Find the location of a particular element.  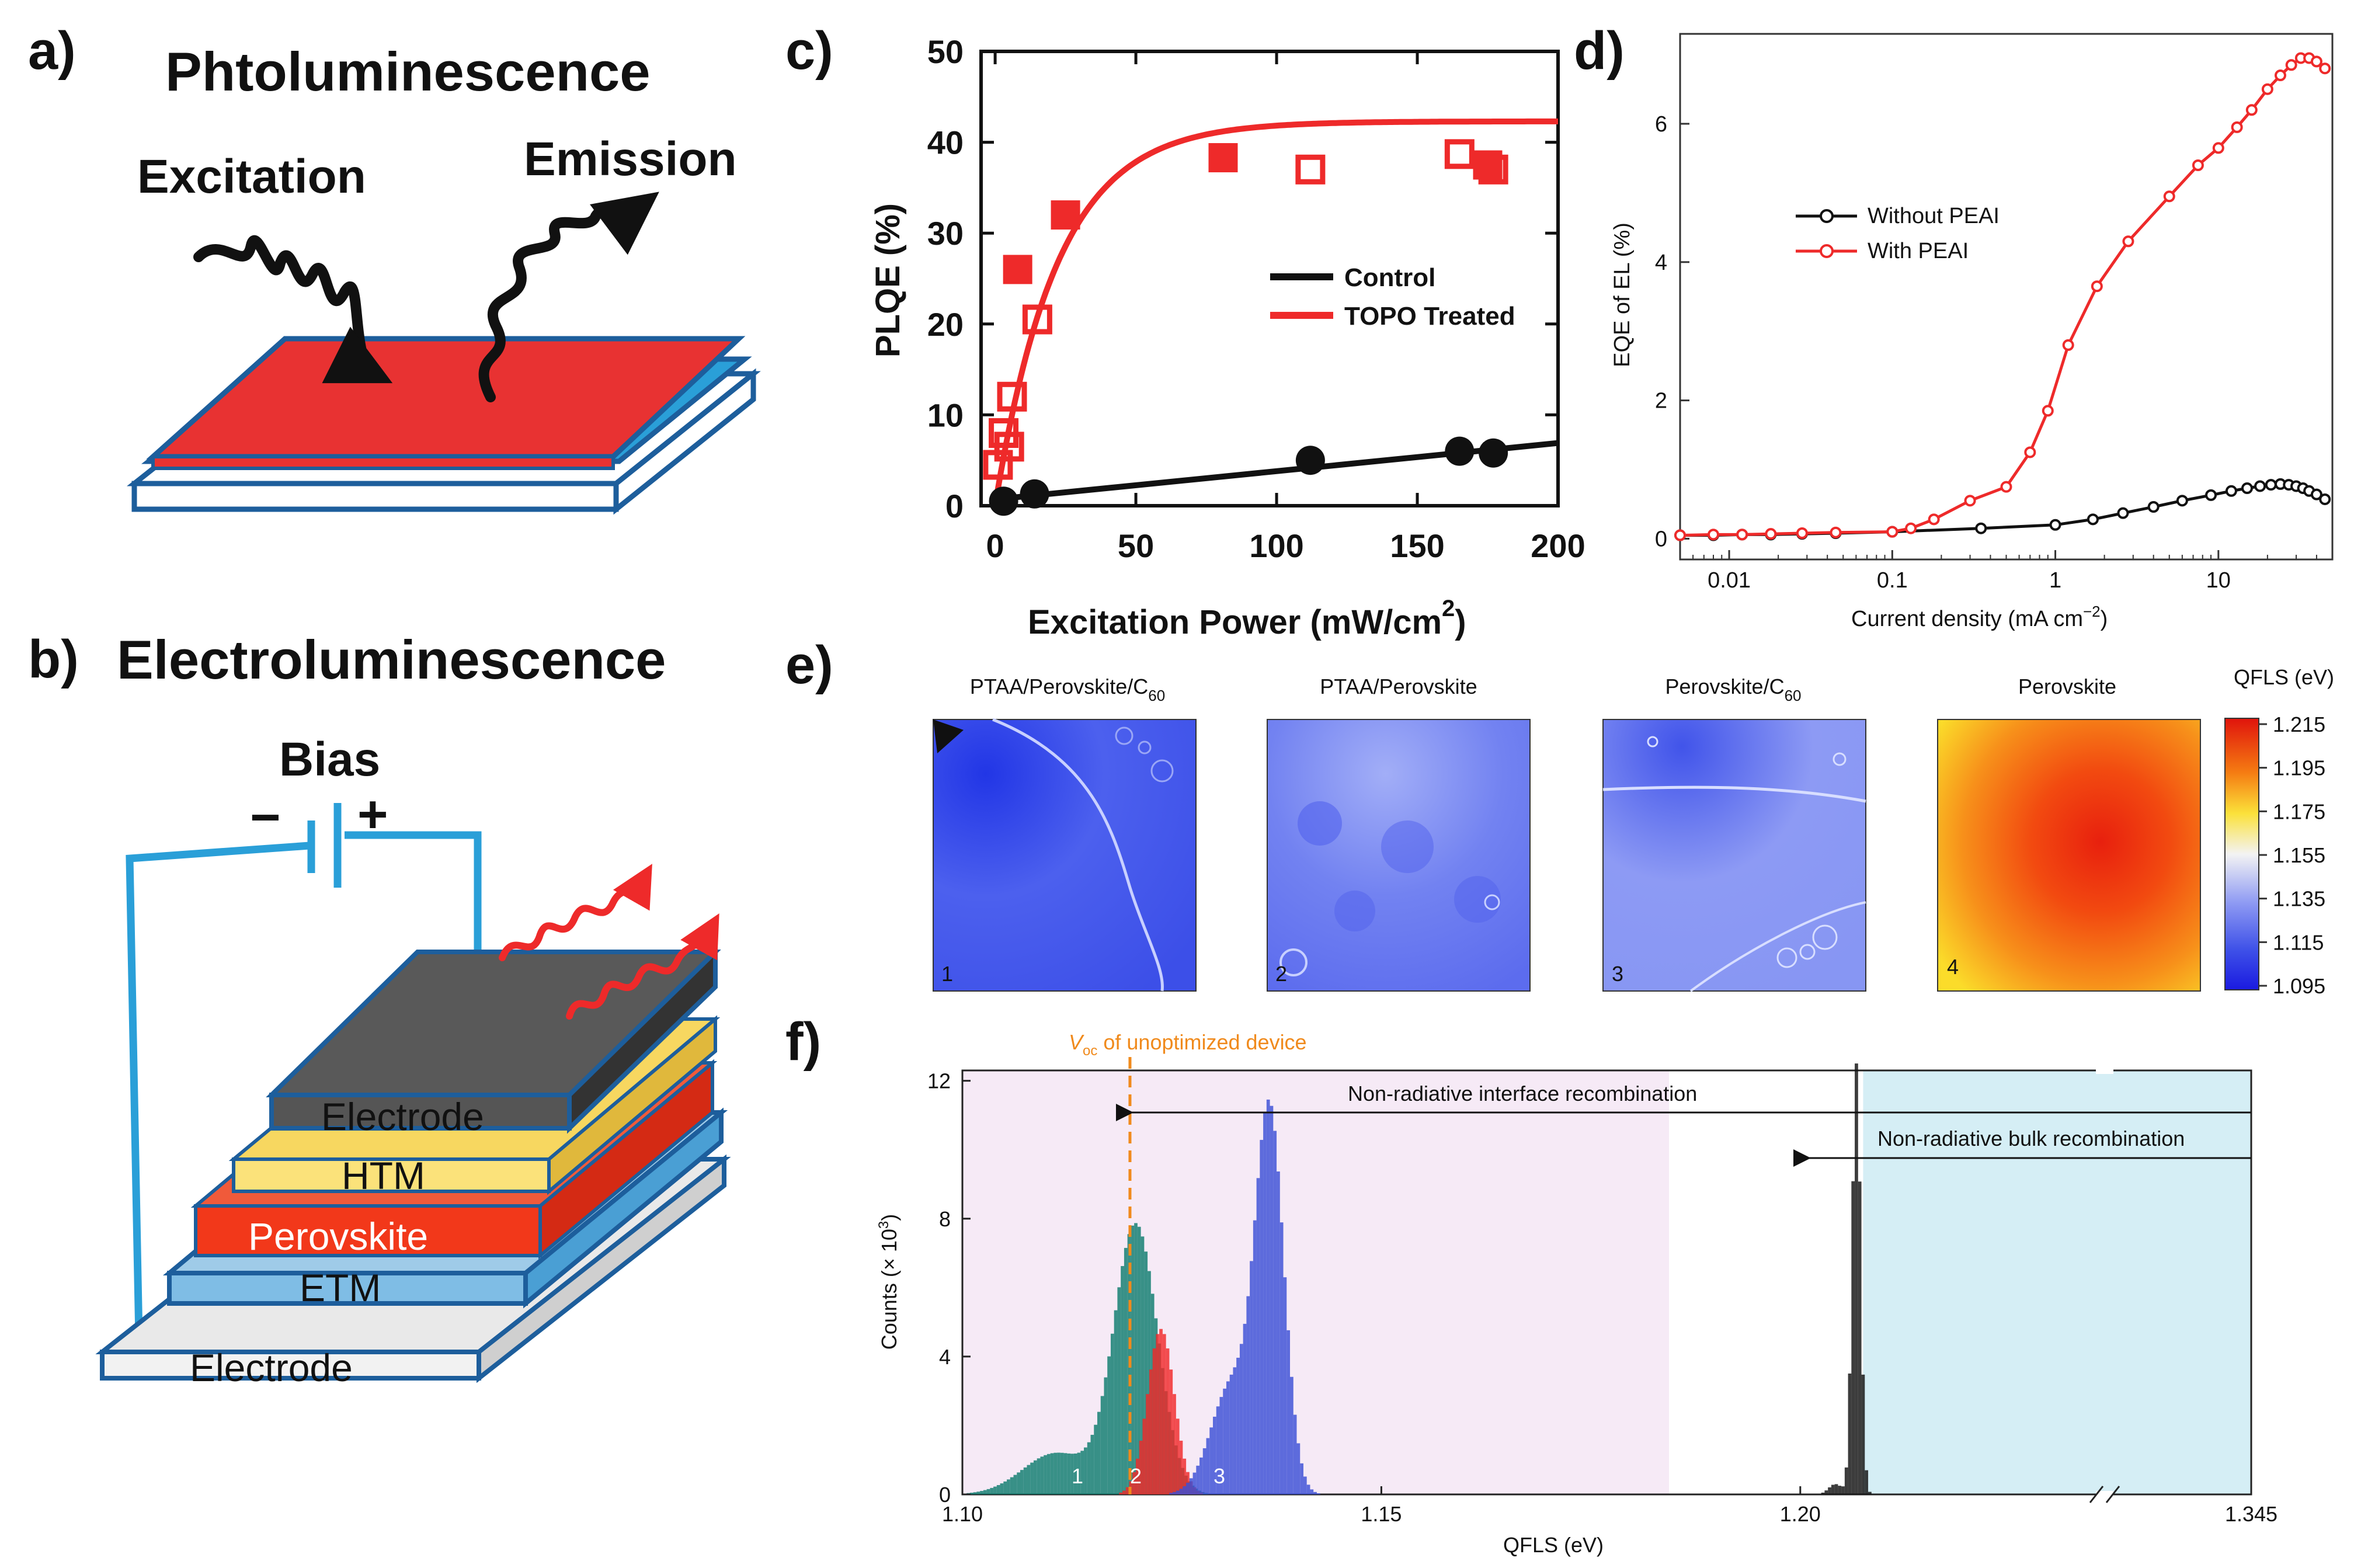

colorbar-title: QFLS (eV) is located at coordinates (2284, 677).